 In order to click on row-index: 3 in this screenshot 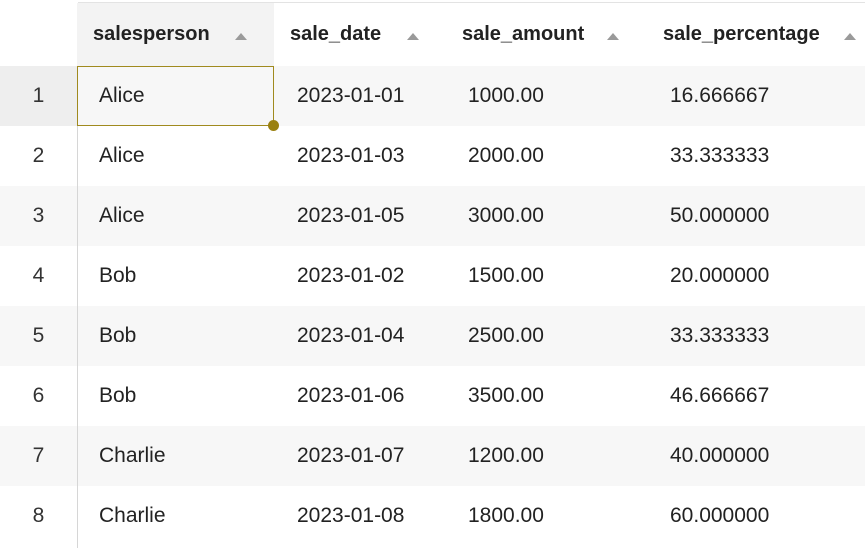, I will do `click(38, 215)`.